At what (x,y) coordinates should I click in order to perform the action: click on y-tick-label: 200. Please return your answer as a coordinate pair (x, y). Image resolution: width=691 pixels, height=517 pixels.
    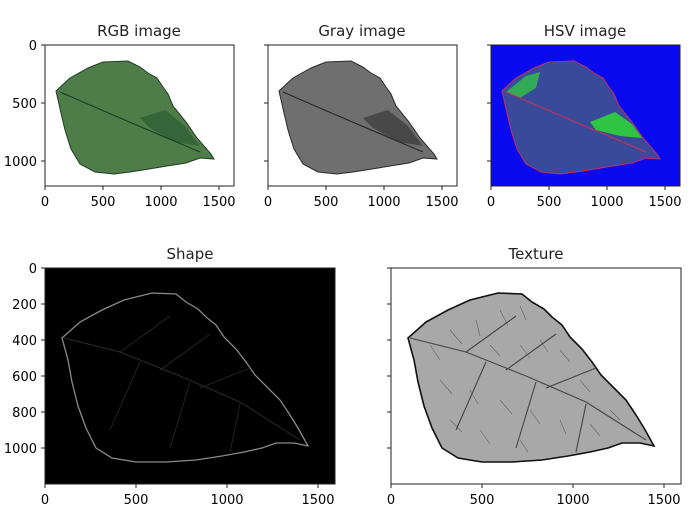
    Looking at the image, I should click on (24, 305).